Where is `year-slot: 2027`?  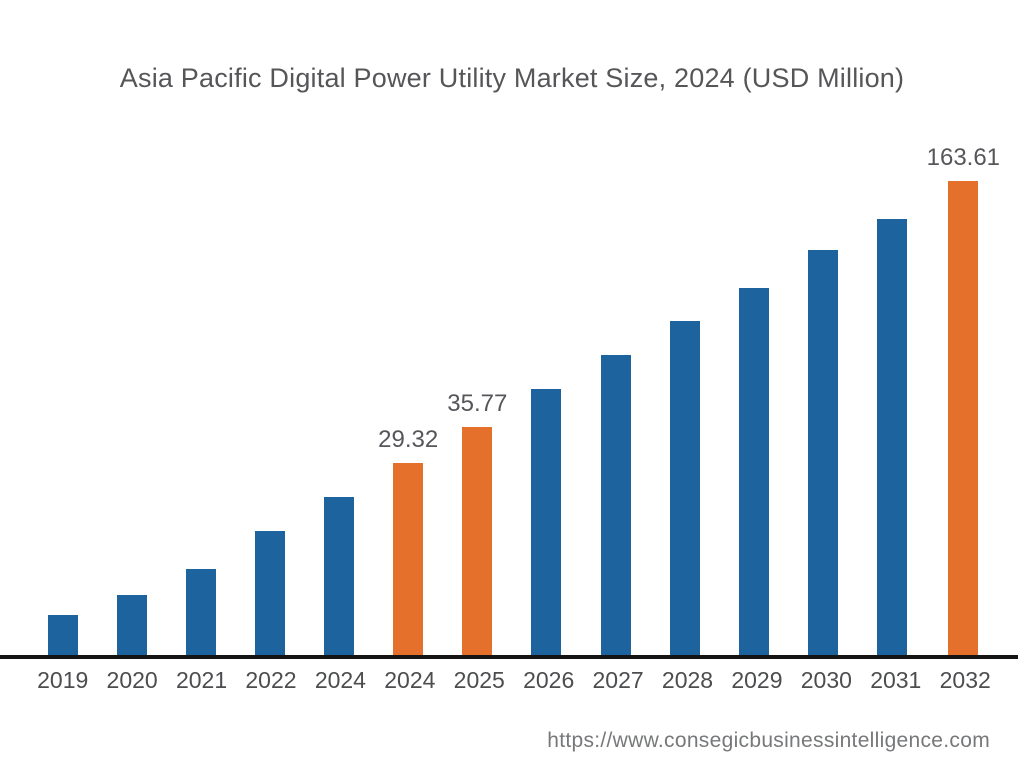
year-slot: 2027 is located at coordinates (617, 680).